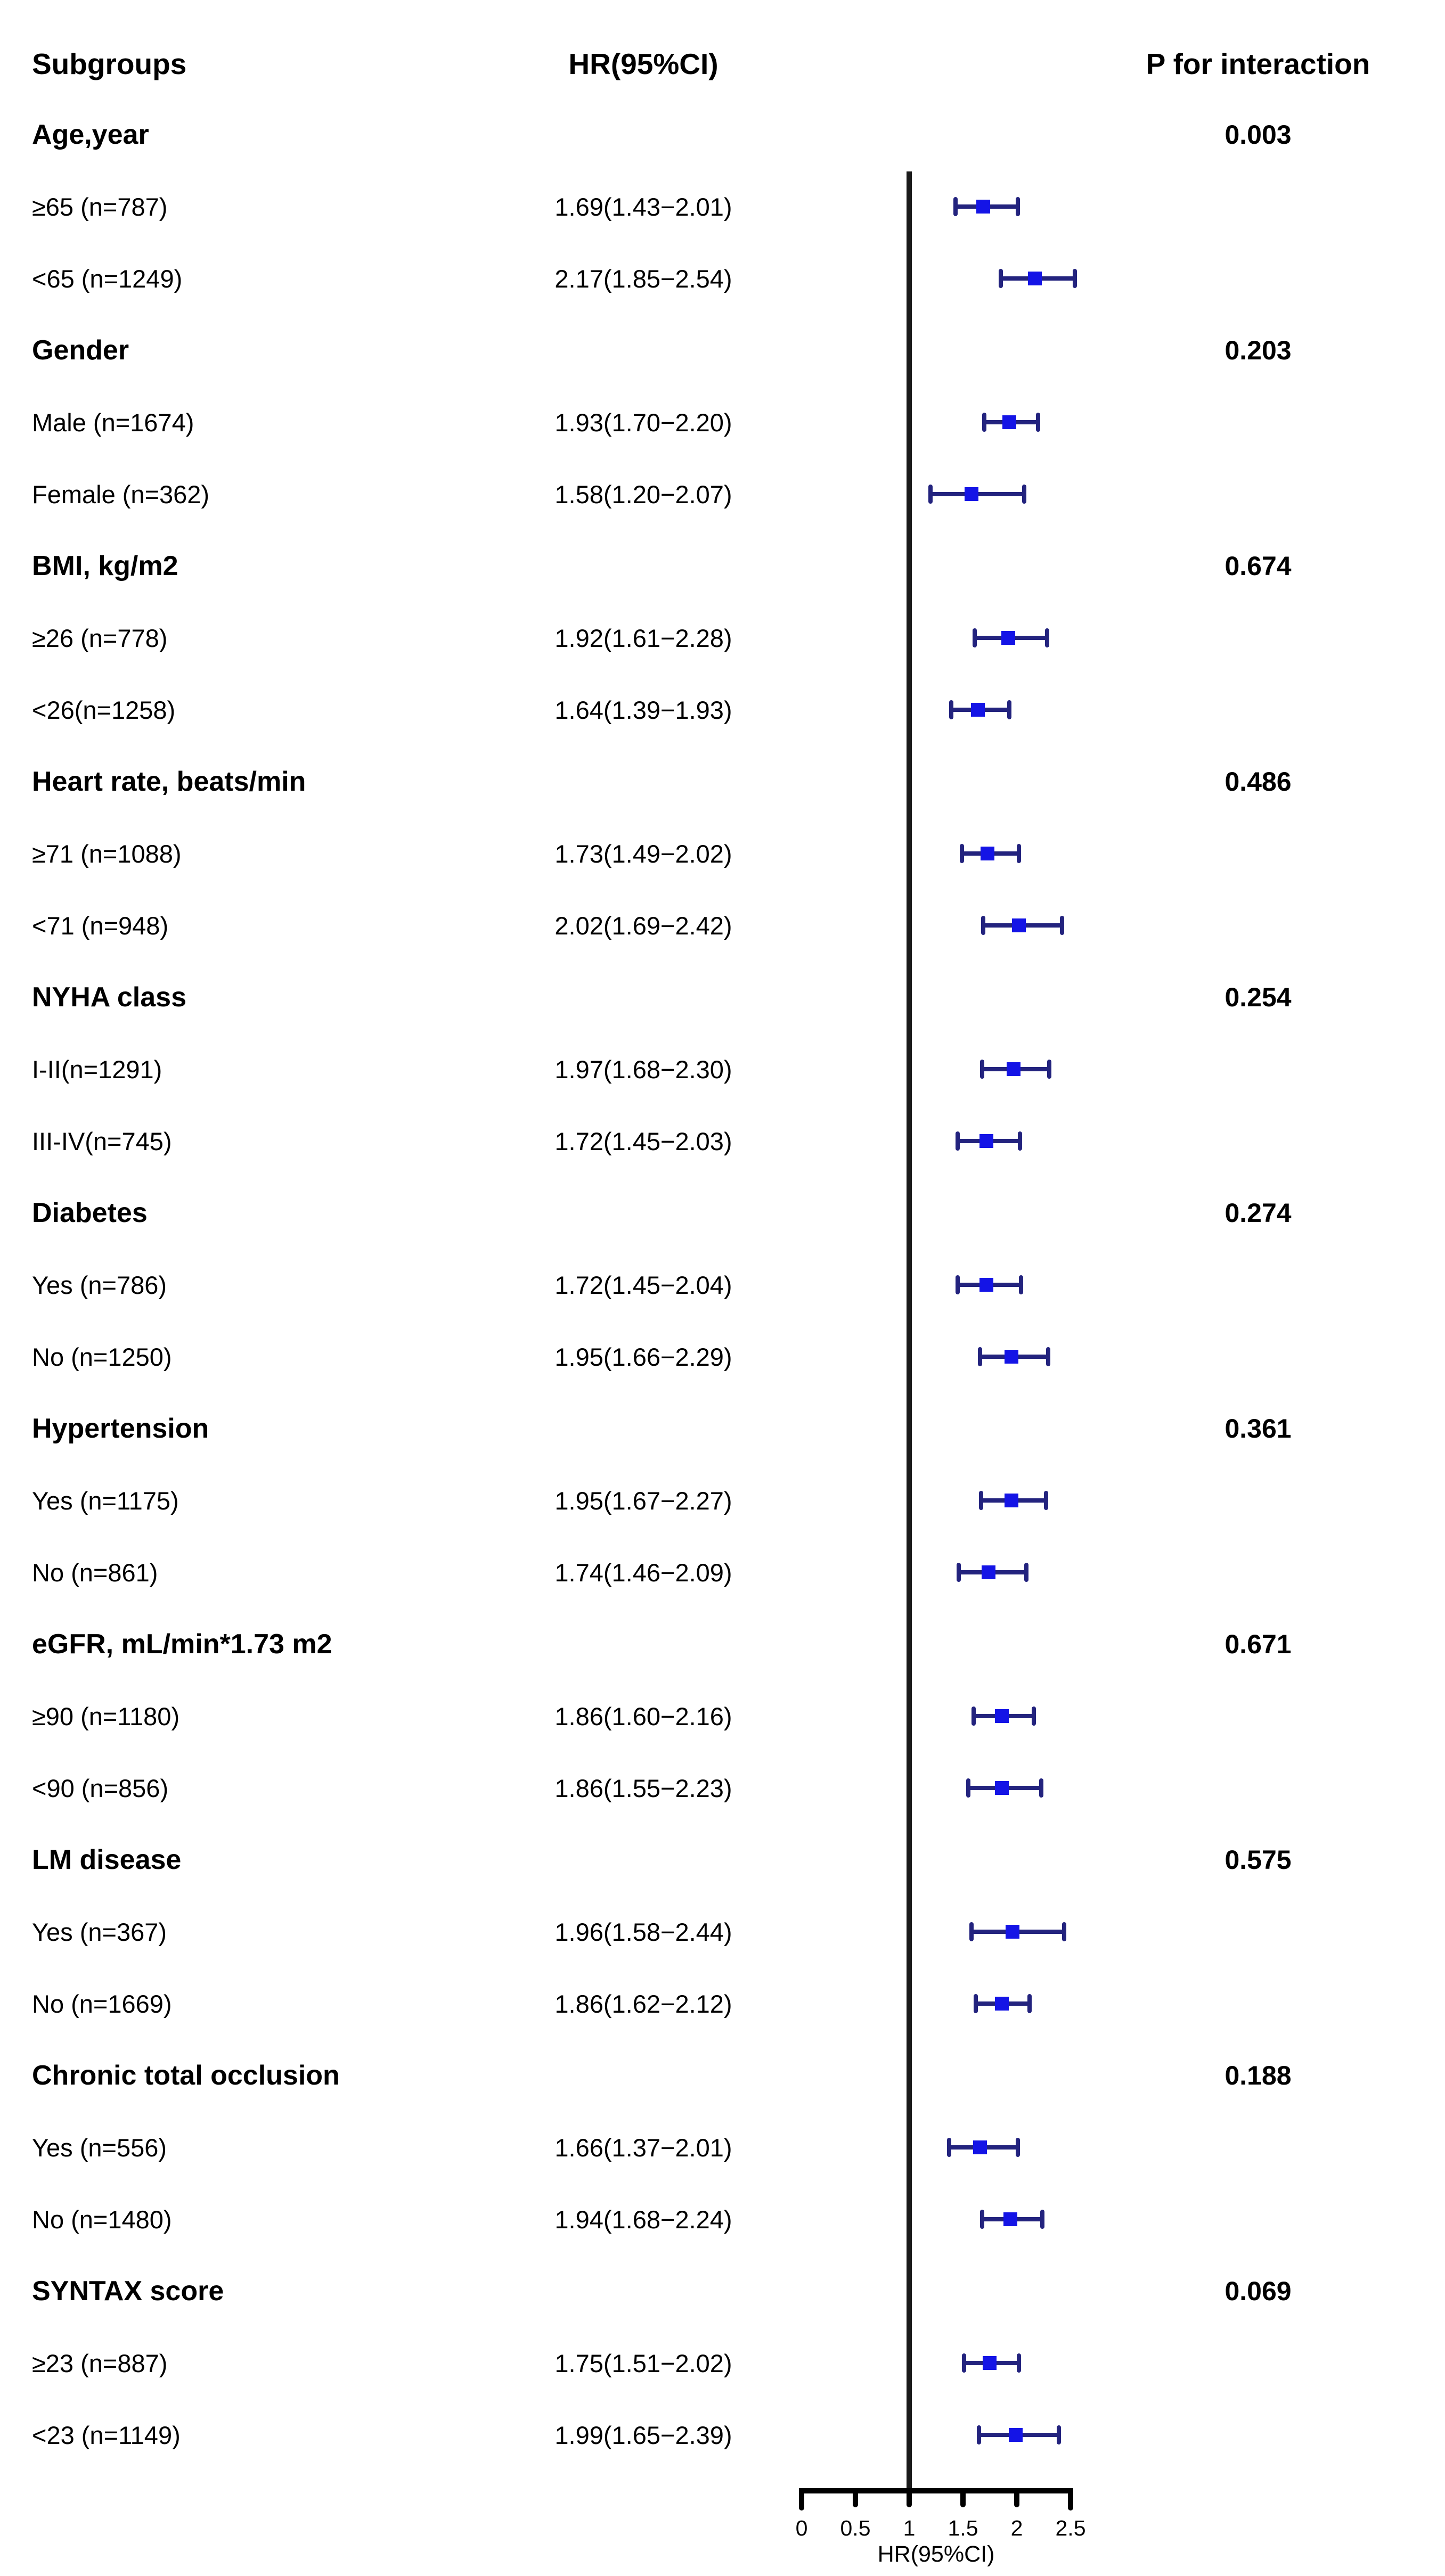 The width and height of the screenshot is (1445, 2576). I want to click on hr-ci-text: 1.86(1.55−2.23), so click(643, 1788).